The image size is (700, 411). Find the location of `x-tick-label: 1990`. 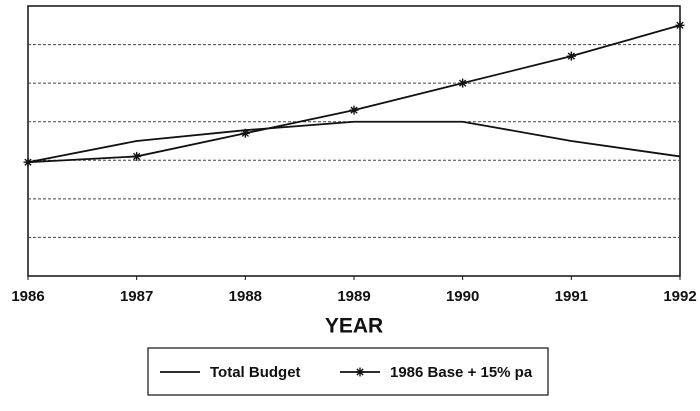

x-tick-label: 1990 is located at coordinates (462, 296).